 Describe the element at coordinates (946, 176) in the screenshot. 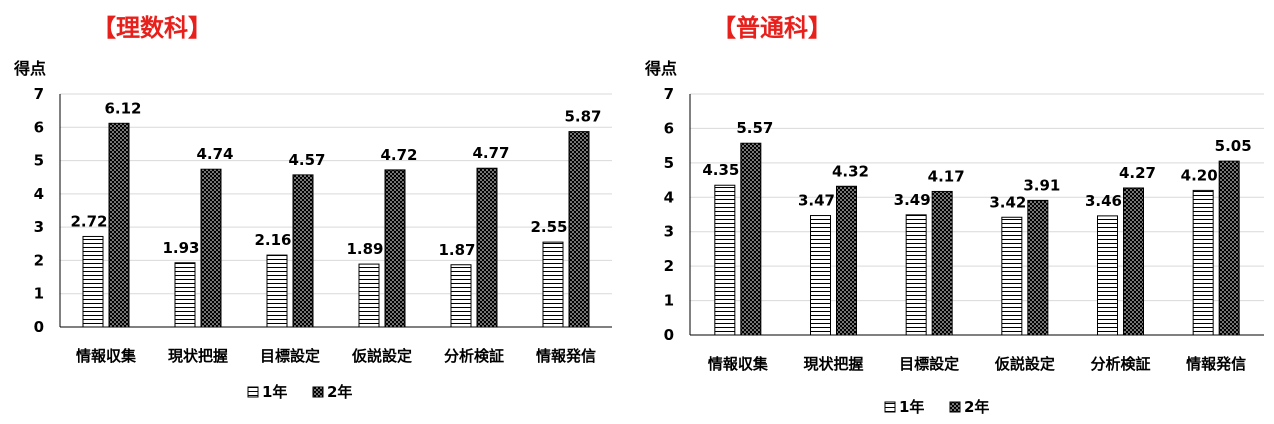

I see `data-label: 4.17` at that location.